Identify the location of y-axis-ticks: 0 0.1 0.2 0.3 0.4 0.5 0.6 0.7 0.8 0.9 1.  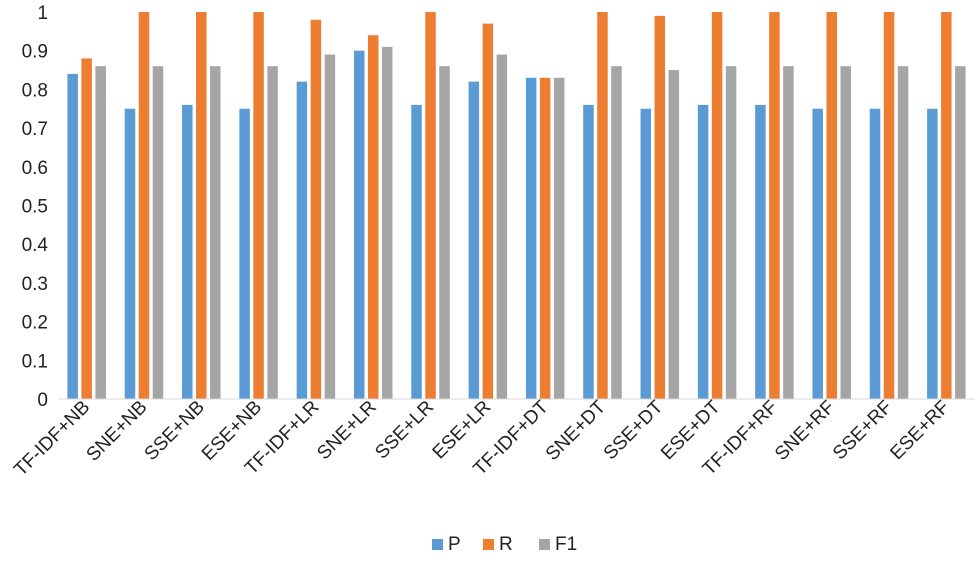
(35, 207).